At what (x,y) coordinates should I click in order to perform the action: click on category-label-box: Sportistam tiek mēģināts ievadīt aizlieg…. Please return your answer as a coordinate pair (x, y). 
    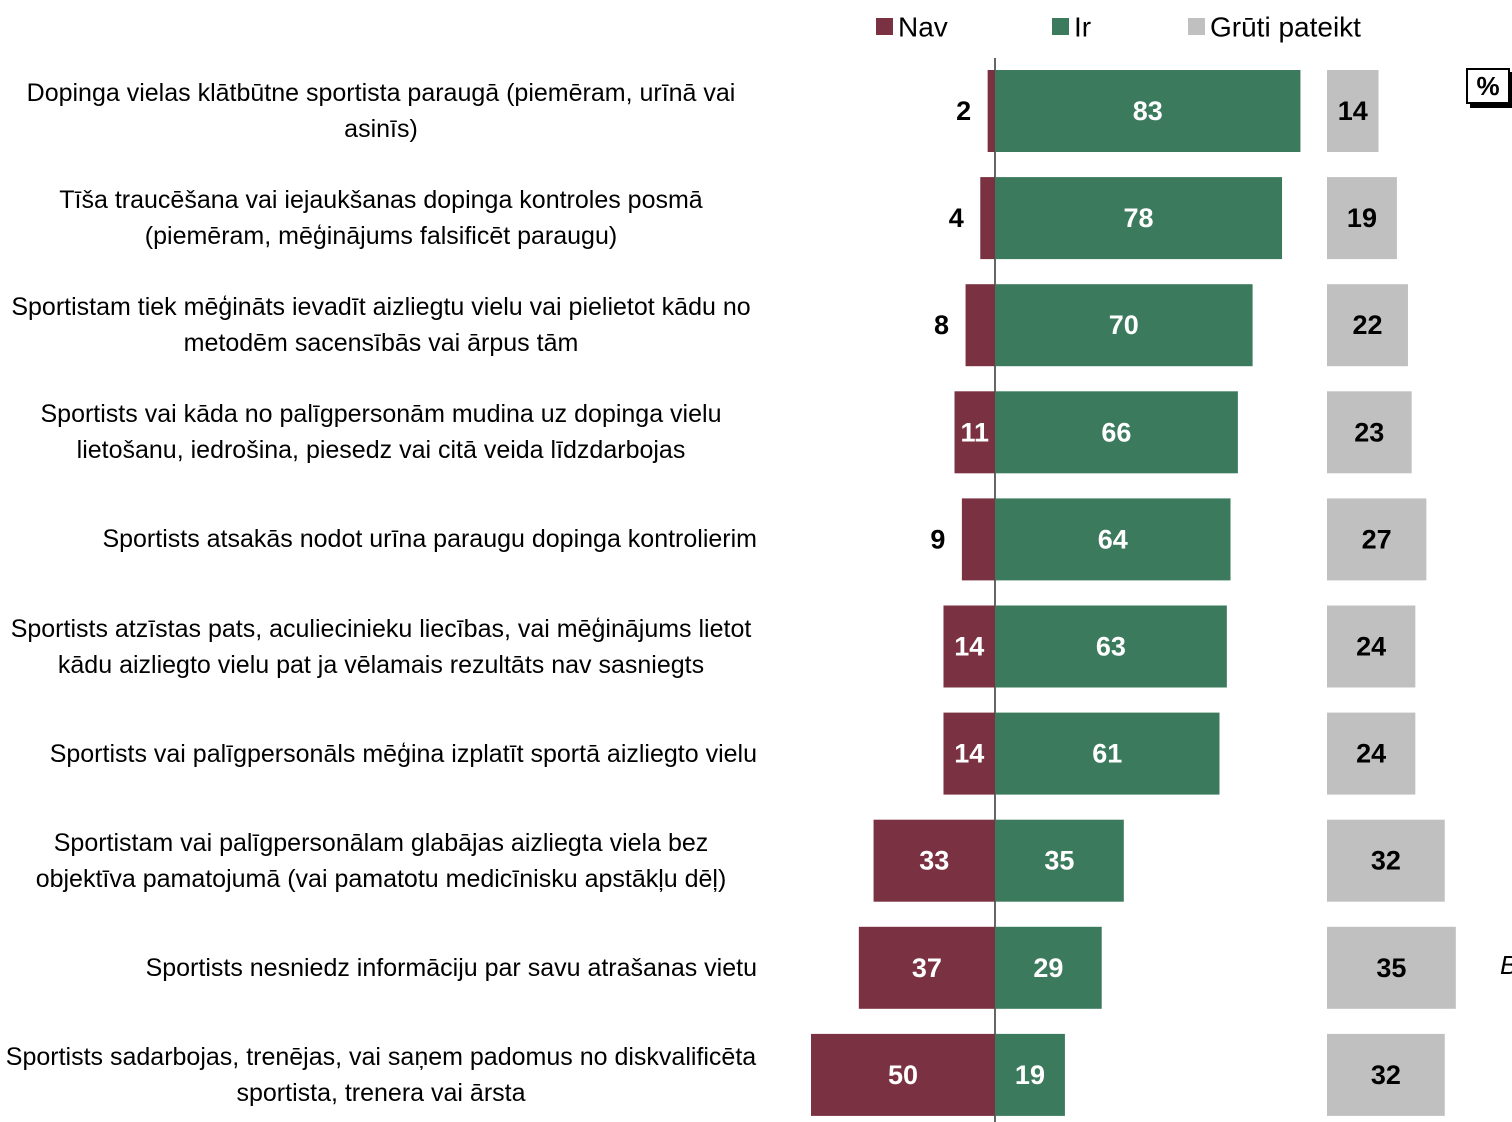
    Looking at the image, I should click on (381, 325).